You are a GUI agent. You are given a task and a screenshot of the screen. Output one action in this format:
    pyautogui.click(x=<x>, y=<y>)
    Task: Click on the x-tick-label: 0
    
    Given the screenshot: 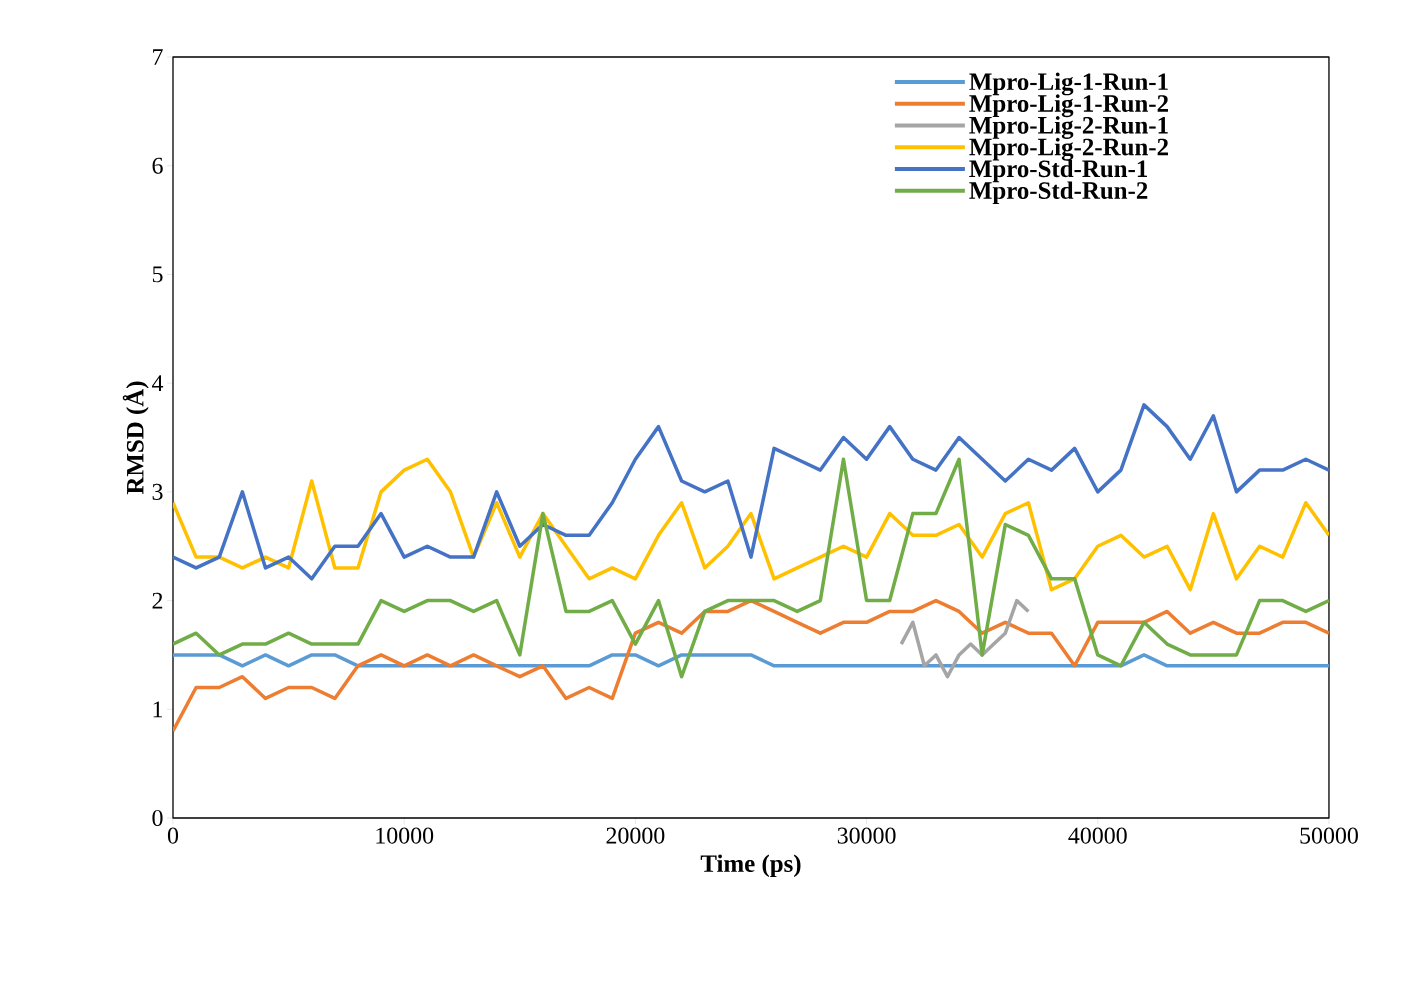 What is the action you would take?
    pyautogui.click(x=173, y=835)
    